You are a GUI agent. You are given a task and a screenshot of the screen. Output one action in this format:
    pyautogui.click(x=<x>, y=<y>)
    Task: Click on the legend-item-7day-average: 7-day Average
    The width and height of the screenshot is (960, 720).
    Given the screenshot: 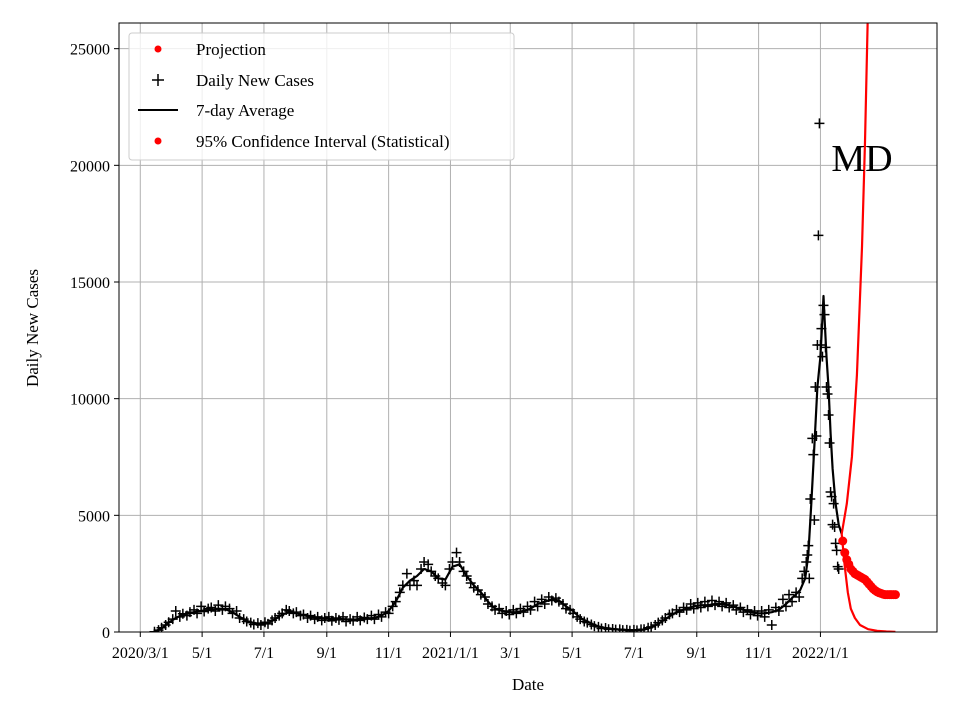 What is the action you would take?
    pyautogui.click(x=216, y=110)
    